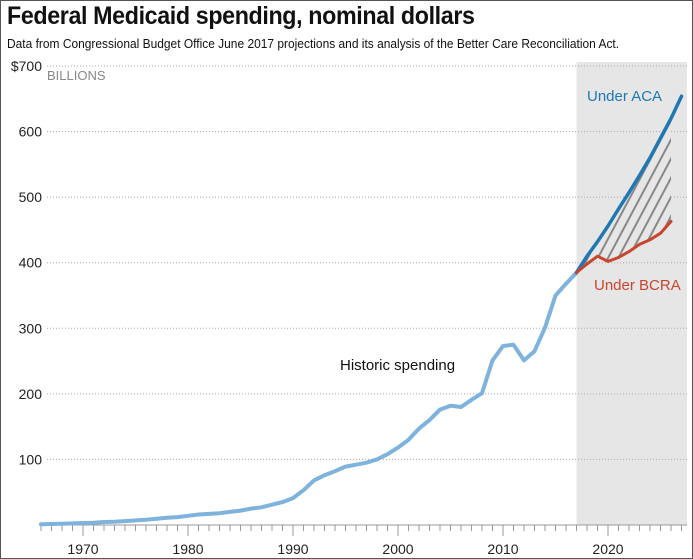 The height and width of the screenshot is (559, 693). What do you see at coordinates (26, 66) in the screenshot?
I see `y-tick-label: $700` at bounding box center [26, 66].